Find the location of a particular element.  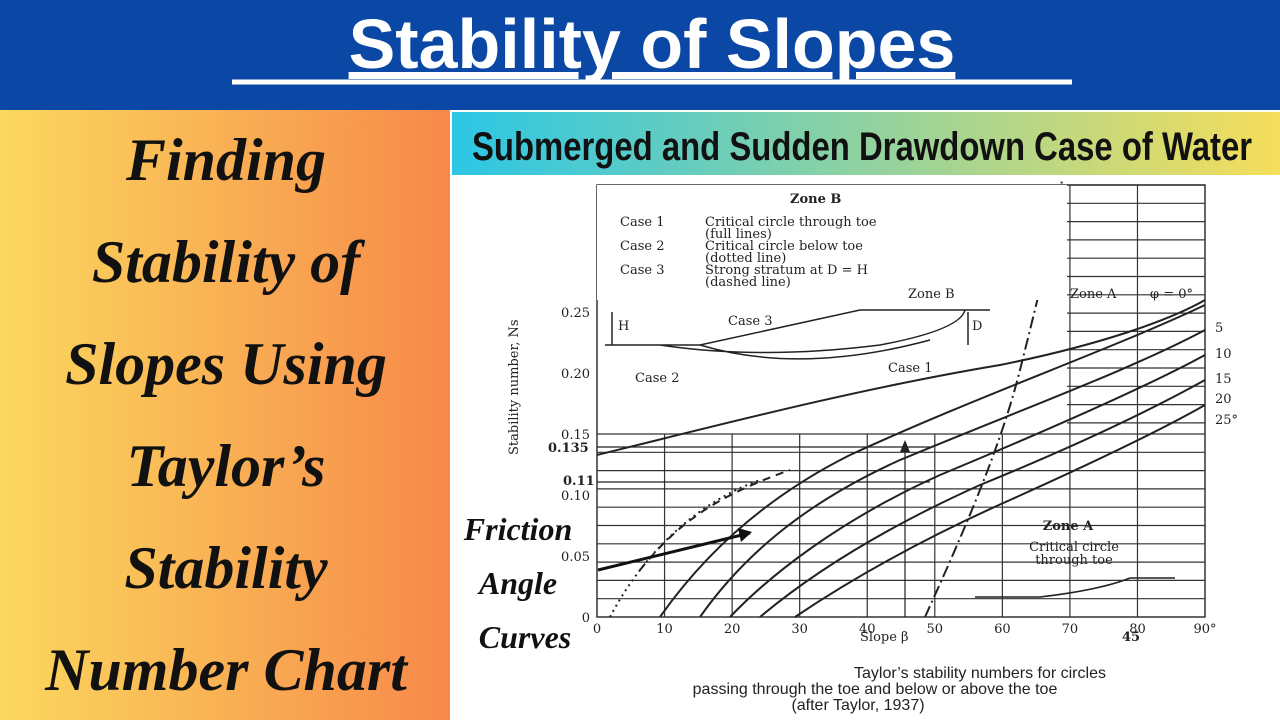

legend-bg is located at coordinates (832, 242).